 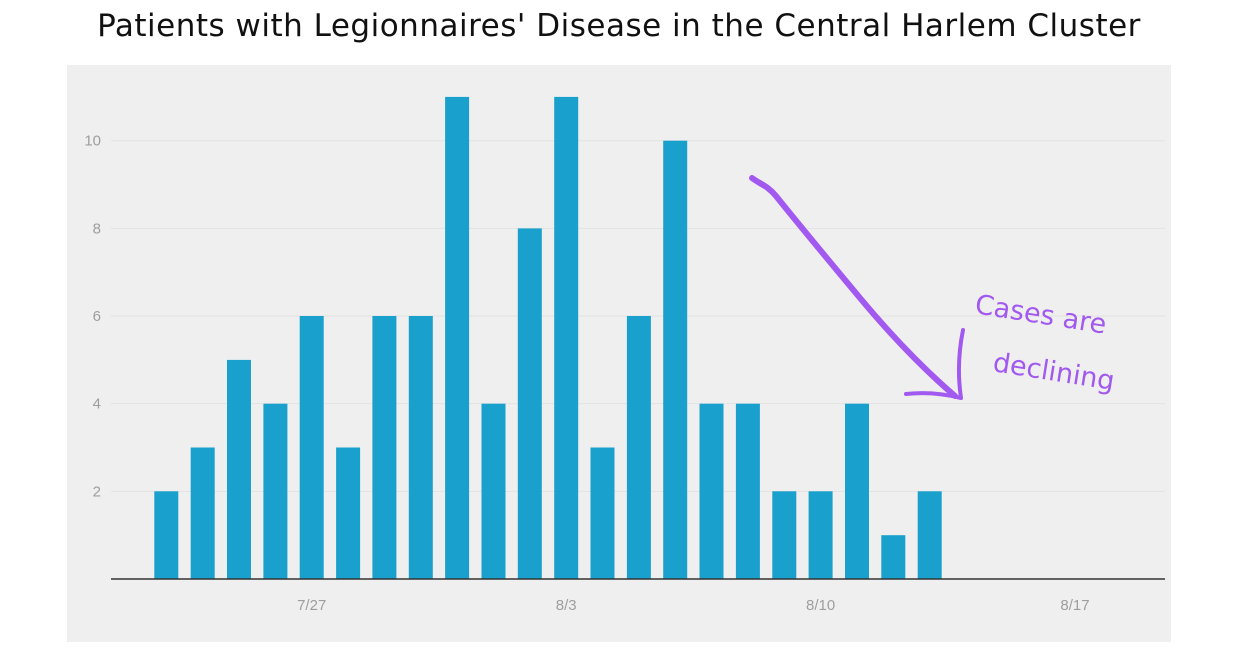 I want to click on x-tick-label: 8/3, so click(x=566, y=605).